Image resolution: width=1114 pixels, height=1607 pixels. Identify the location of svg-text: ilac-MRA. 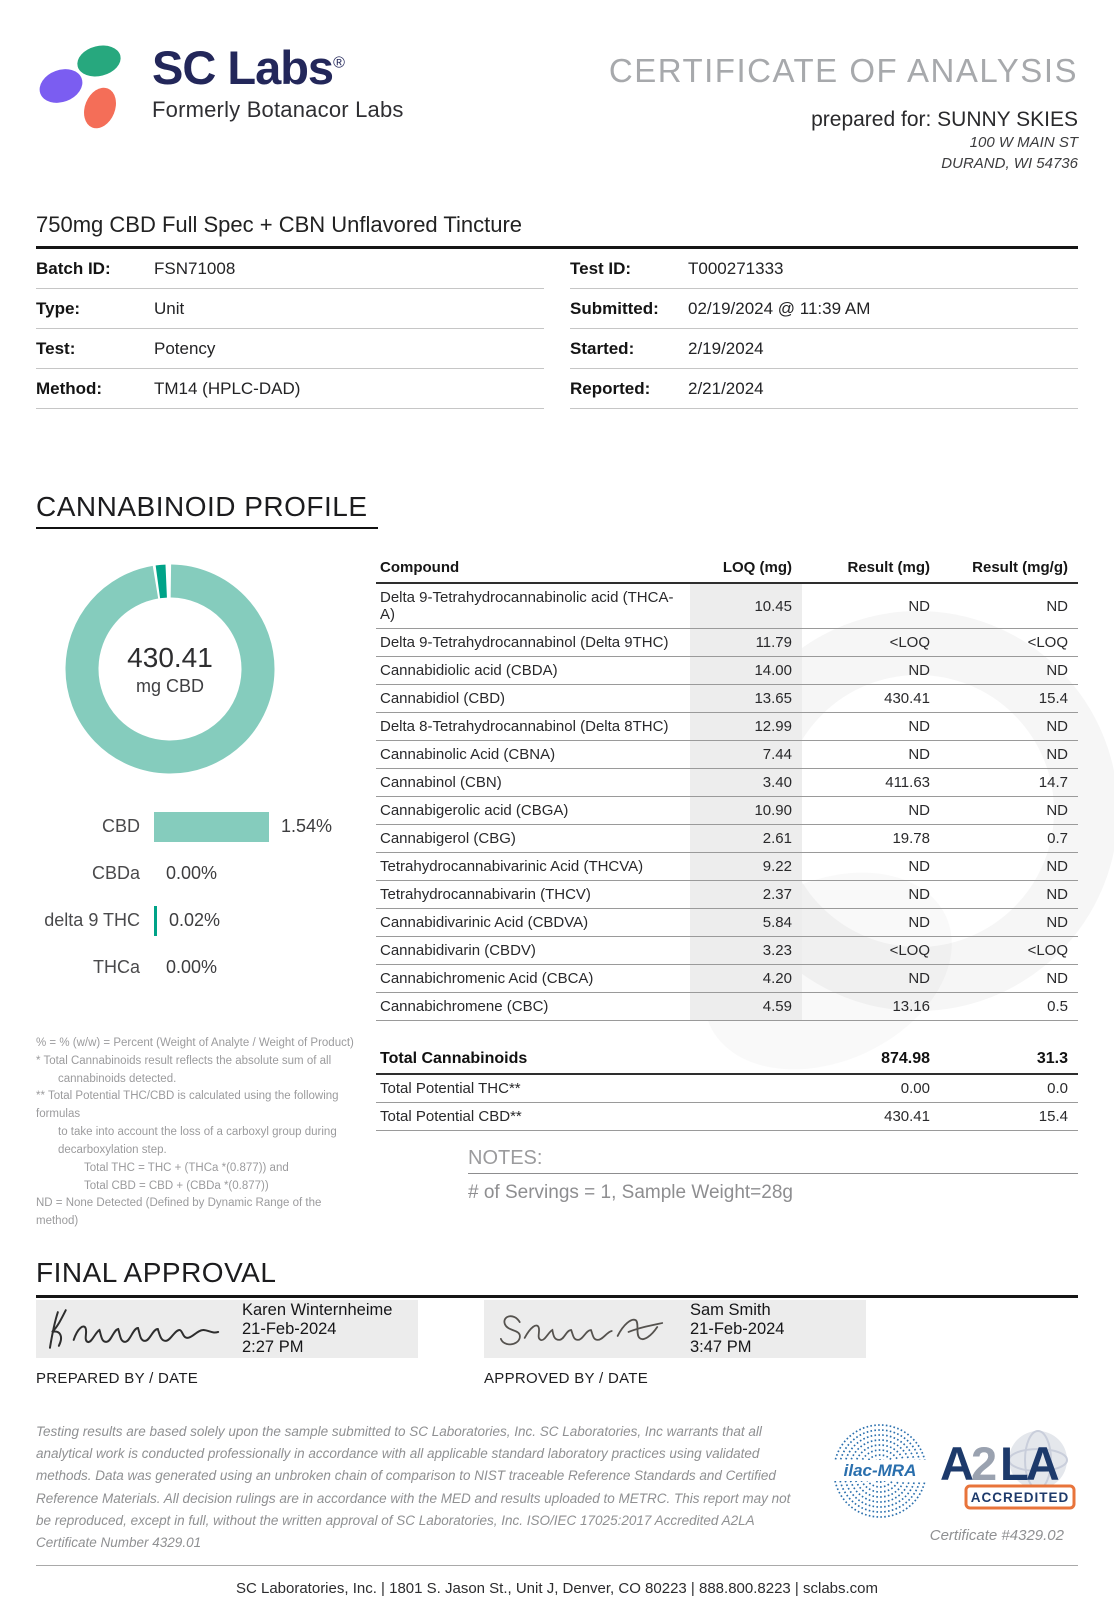
(880, 1470).